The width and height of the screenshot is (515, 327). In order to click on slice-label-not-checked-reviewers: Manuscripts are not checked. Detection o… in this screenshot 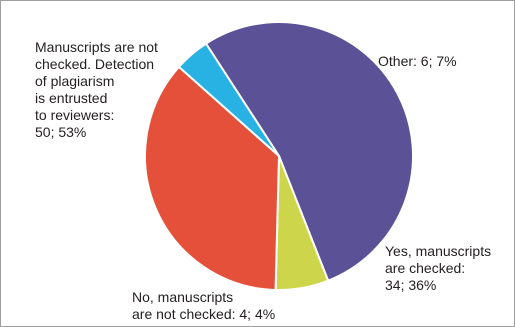, I will do `click(96, 89)`.